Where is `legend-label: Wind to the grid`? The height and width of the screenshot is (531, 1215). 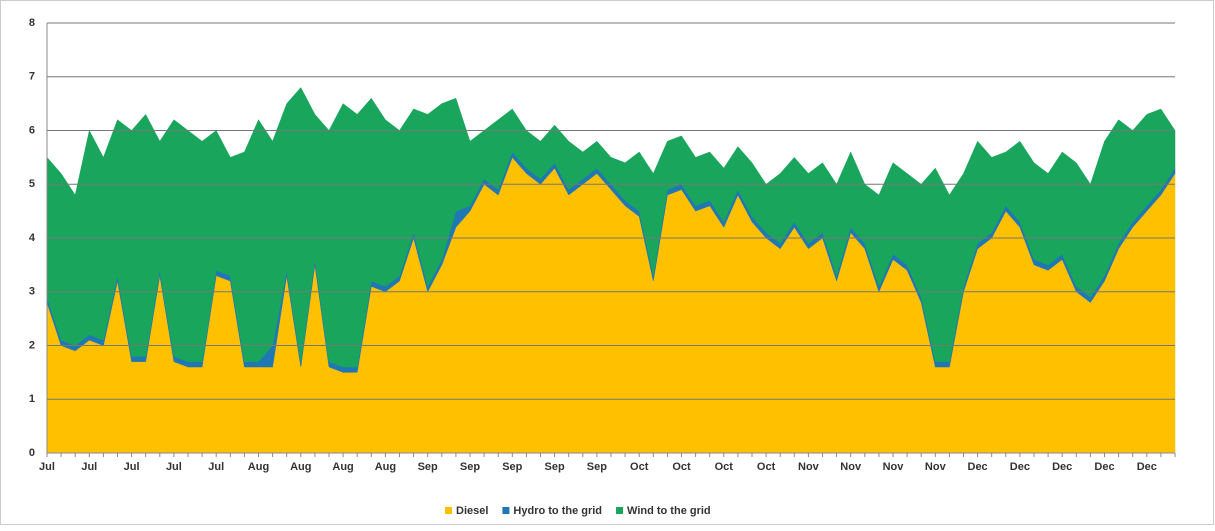 legend-label: Wind to the grid is located at coordinates (669, 511).